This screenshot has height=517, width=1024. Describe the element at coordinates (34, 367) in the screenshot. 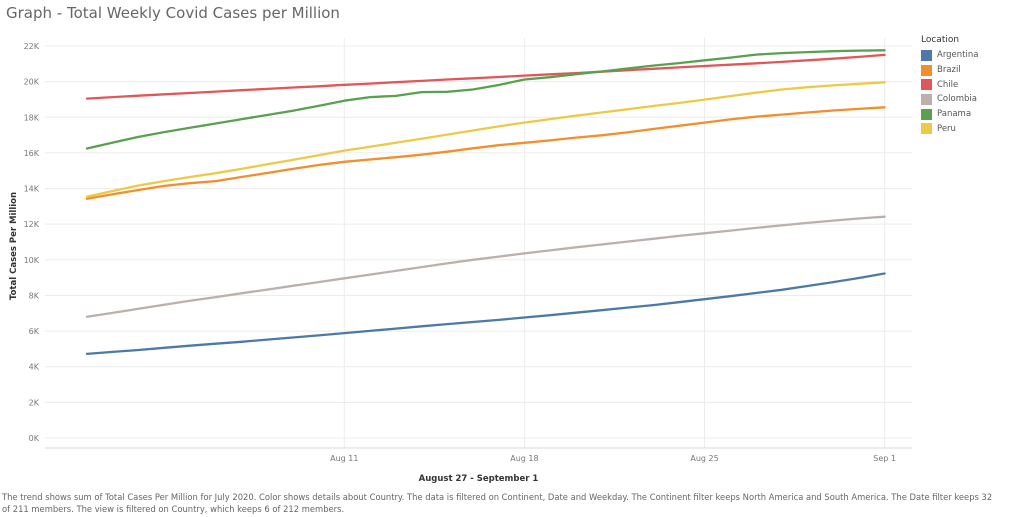

I see `y-tick-label: 4K` at that location.